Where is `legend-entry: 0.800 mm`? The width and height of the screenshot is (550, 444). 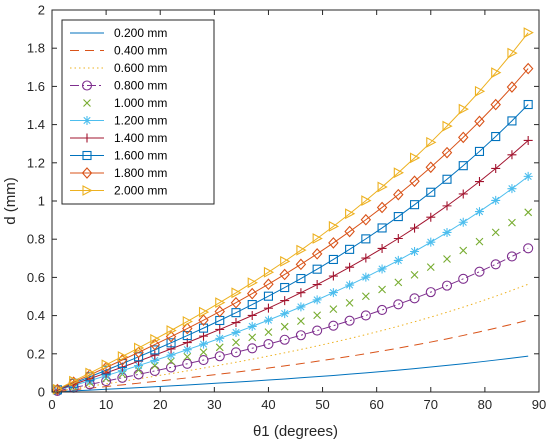 legend-entry: 0.800 mm is located at coordinates (118, 86).